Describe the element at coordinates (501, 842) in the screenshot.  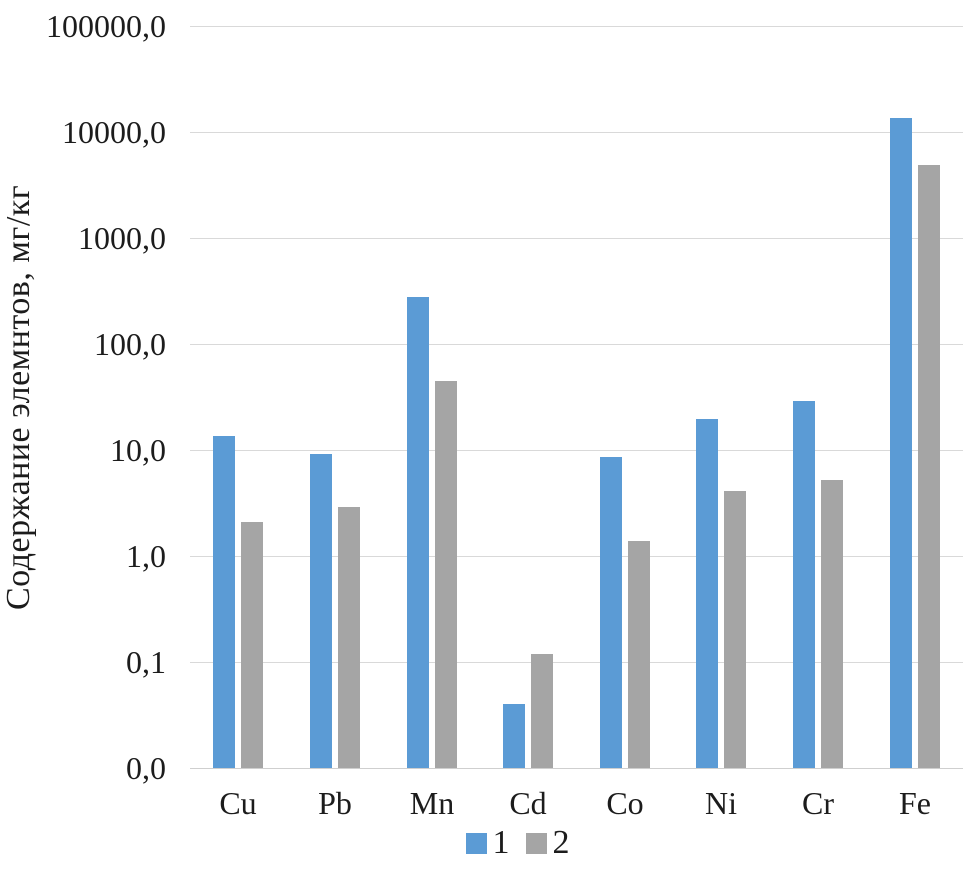
I see `legend-label: 1` at that location.